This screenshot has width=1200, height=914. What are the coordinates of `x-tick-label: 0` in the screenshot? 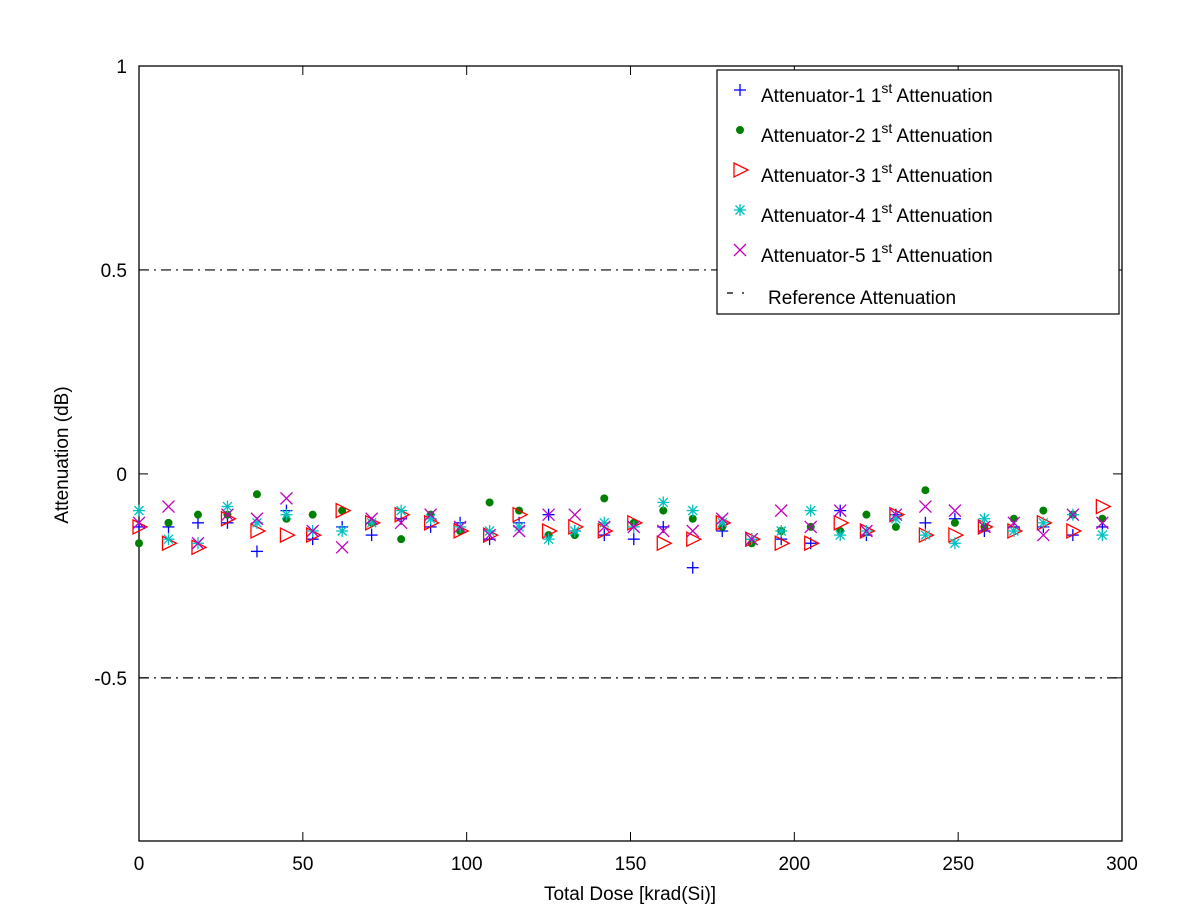 It's located at (139, 864).